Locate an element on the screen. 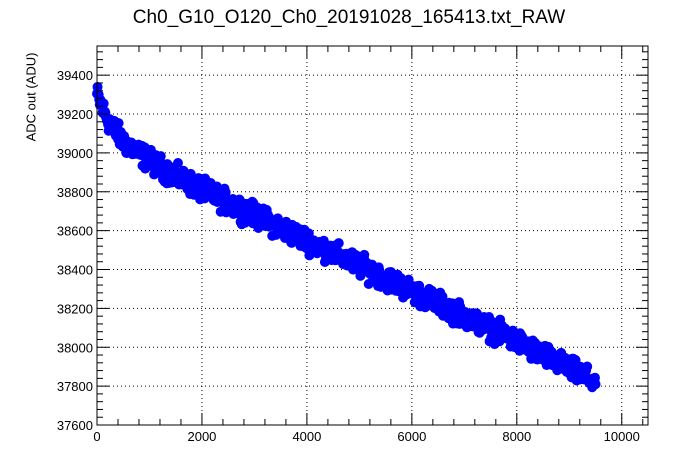 The image size is (698, 475). y-tick-label: 38600 is located at coordinates (75, 231).